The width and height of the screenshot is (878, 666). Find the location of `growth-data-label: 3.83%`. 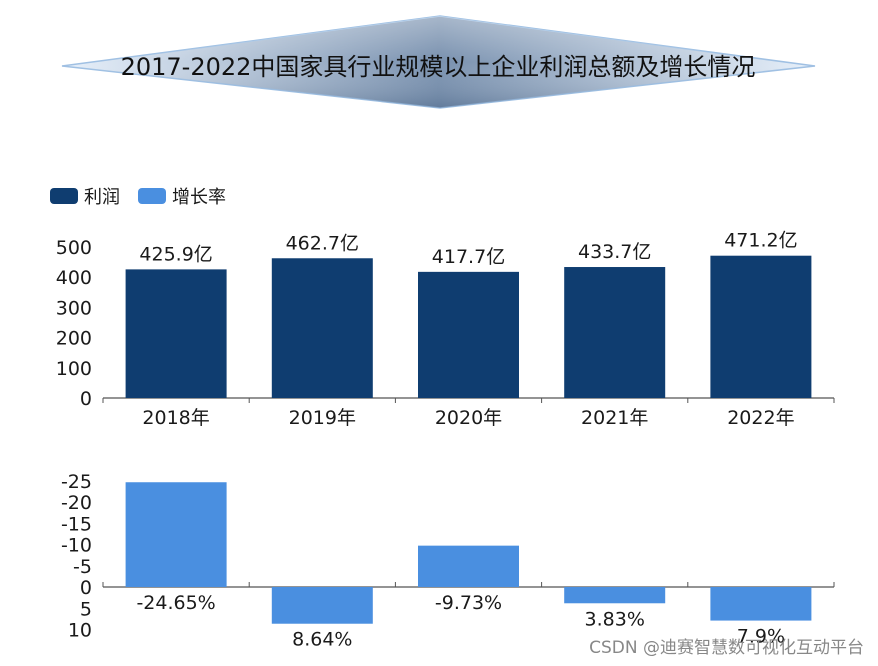

growth-data-label: 3.83% is located at coordinates (615, 619).